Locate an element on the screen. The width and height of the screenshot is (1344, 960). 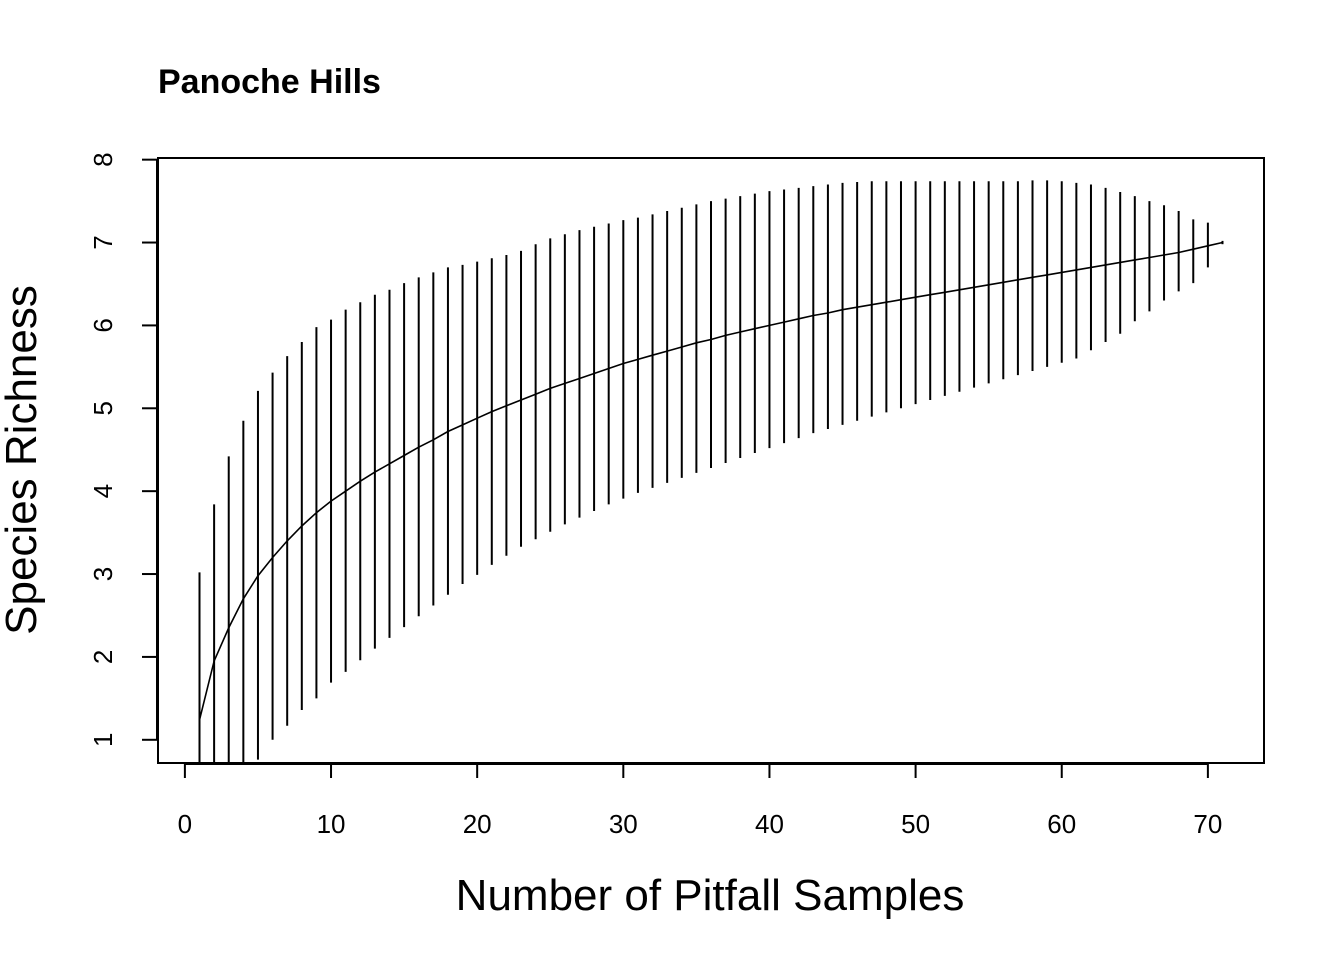
y-axis-label: Species Richness is located at coordinates (23, 460).